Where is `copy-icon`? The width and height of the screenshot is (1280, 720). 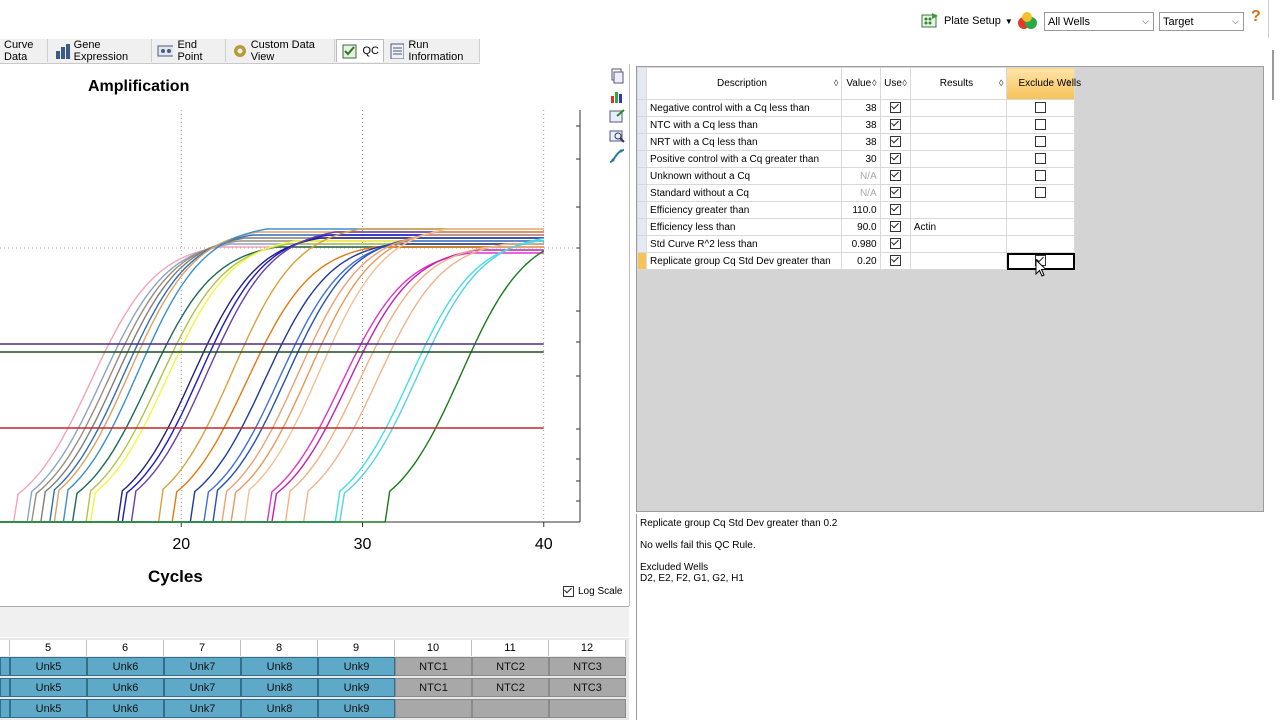
copy-icon is located at coordinates (617, 76).